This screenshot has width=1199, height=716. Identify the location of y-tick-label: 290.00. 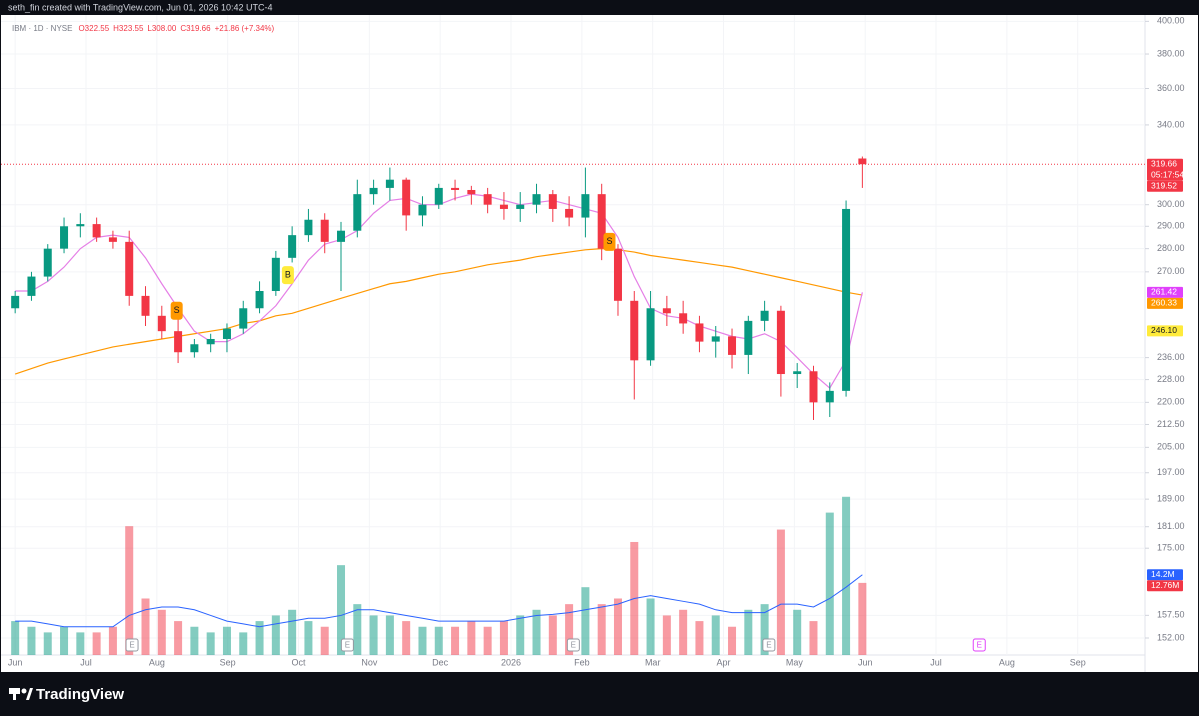
(1171, 226).